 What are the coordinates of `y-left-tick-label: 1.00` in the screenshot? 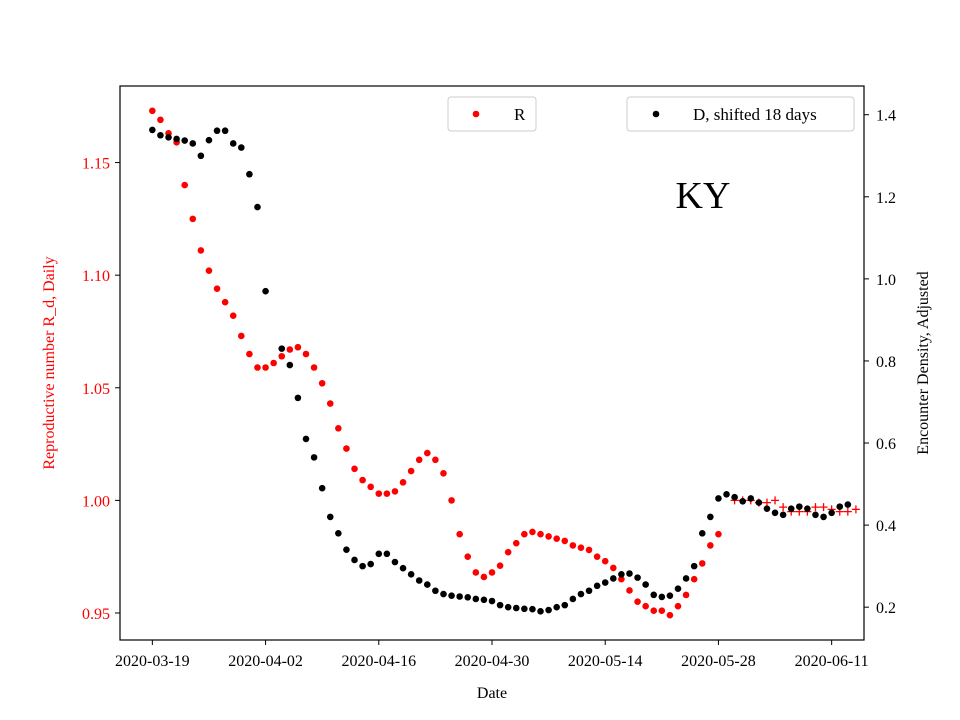 It's located at (96, 501).